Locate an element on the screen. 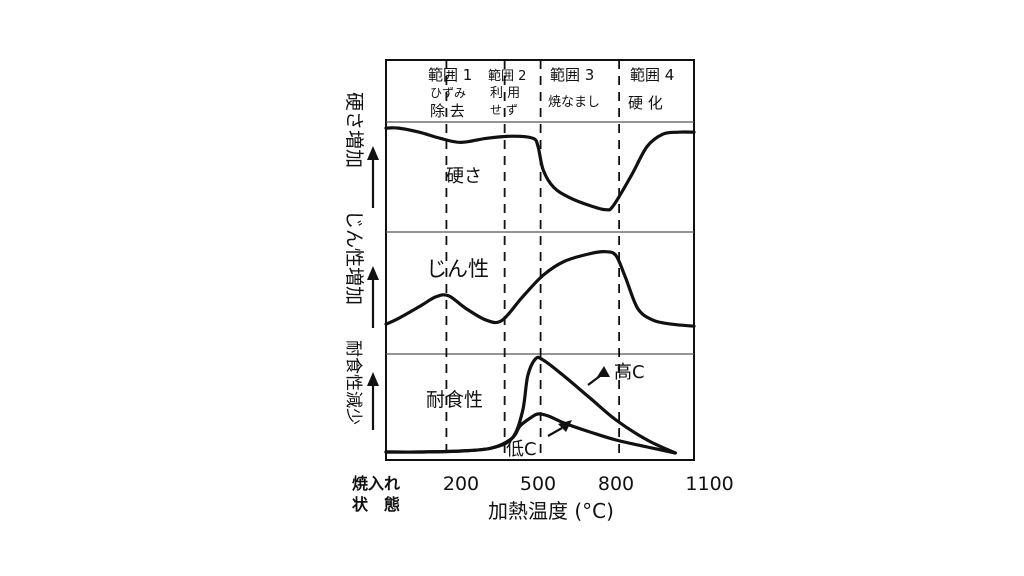 Image resolution: width=1024 pixels, height=576 pixels. range-1-subtitle: ひずみ is located at coordinates (448, 93).